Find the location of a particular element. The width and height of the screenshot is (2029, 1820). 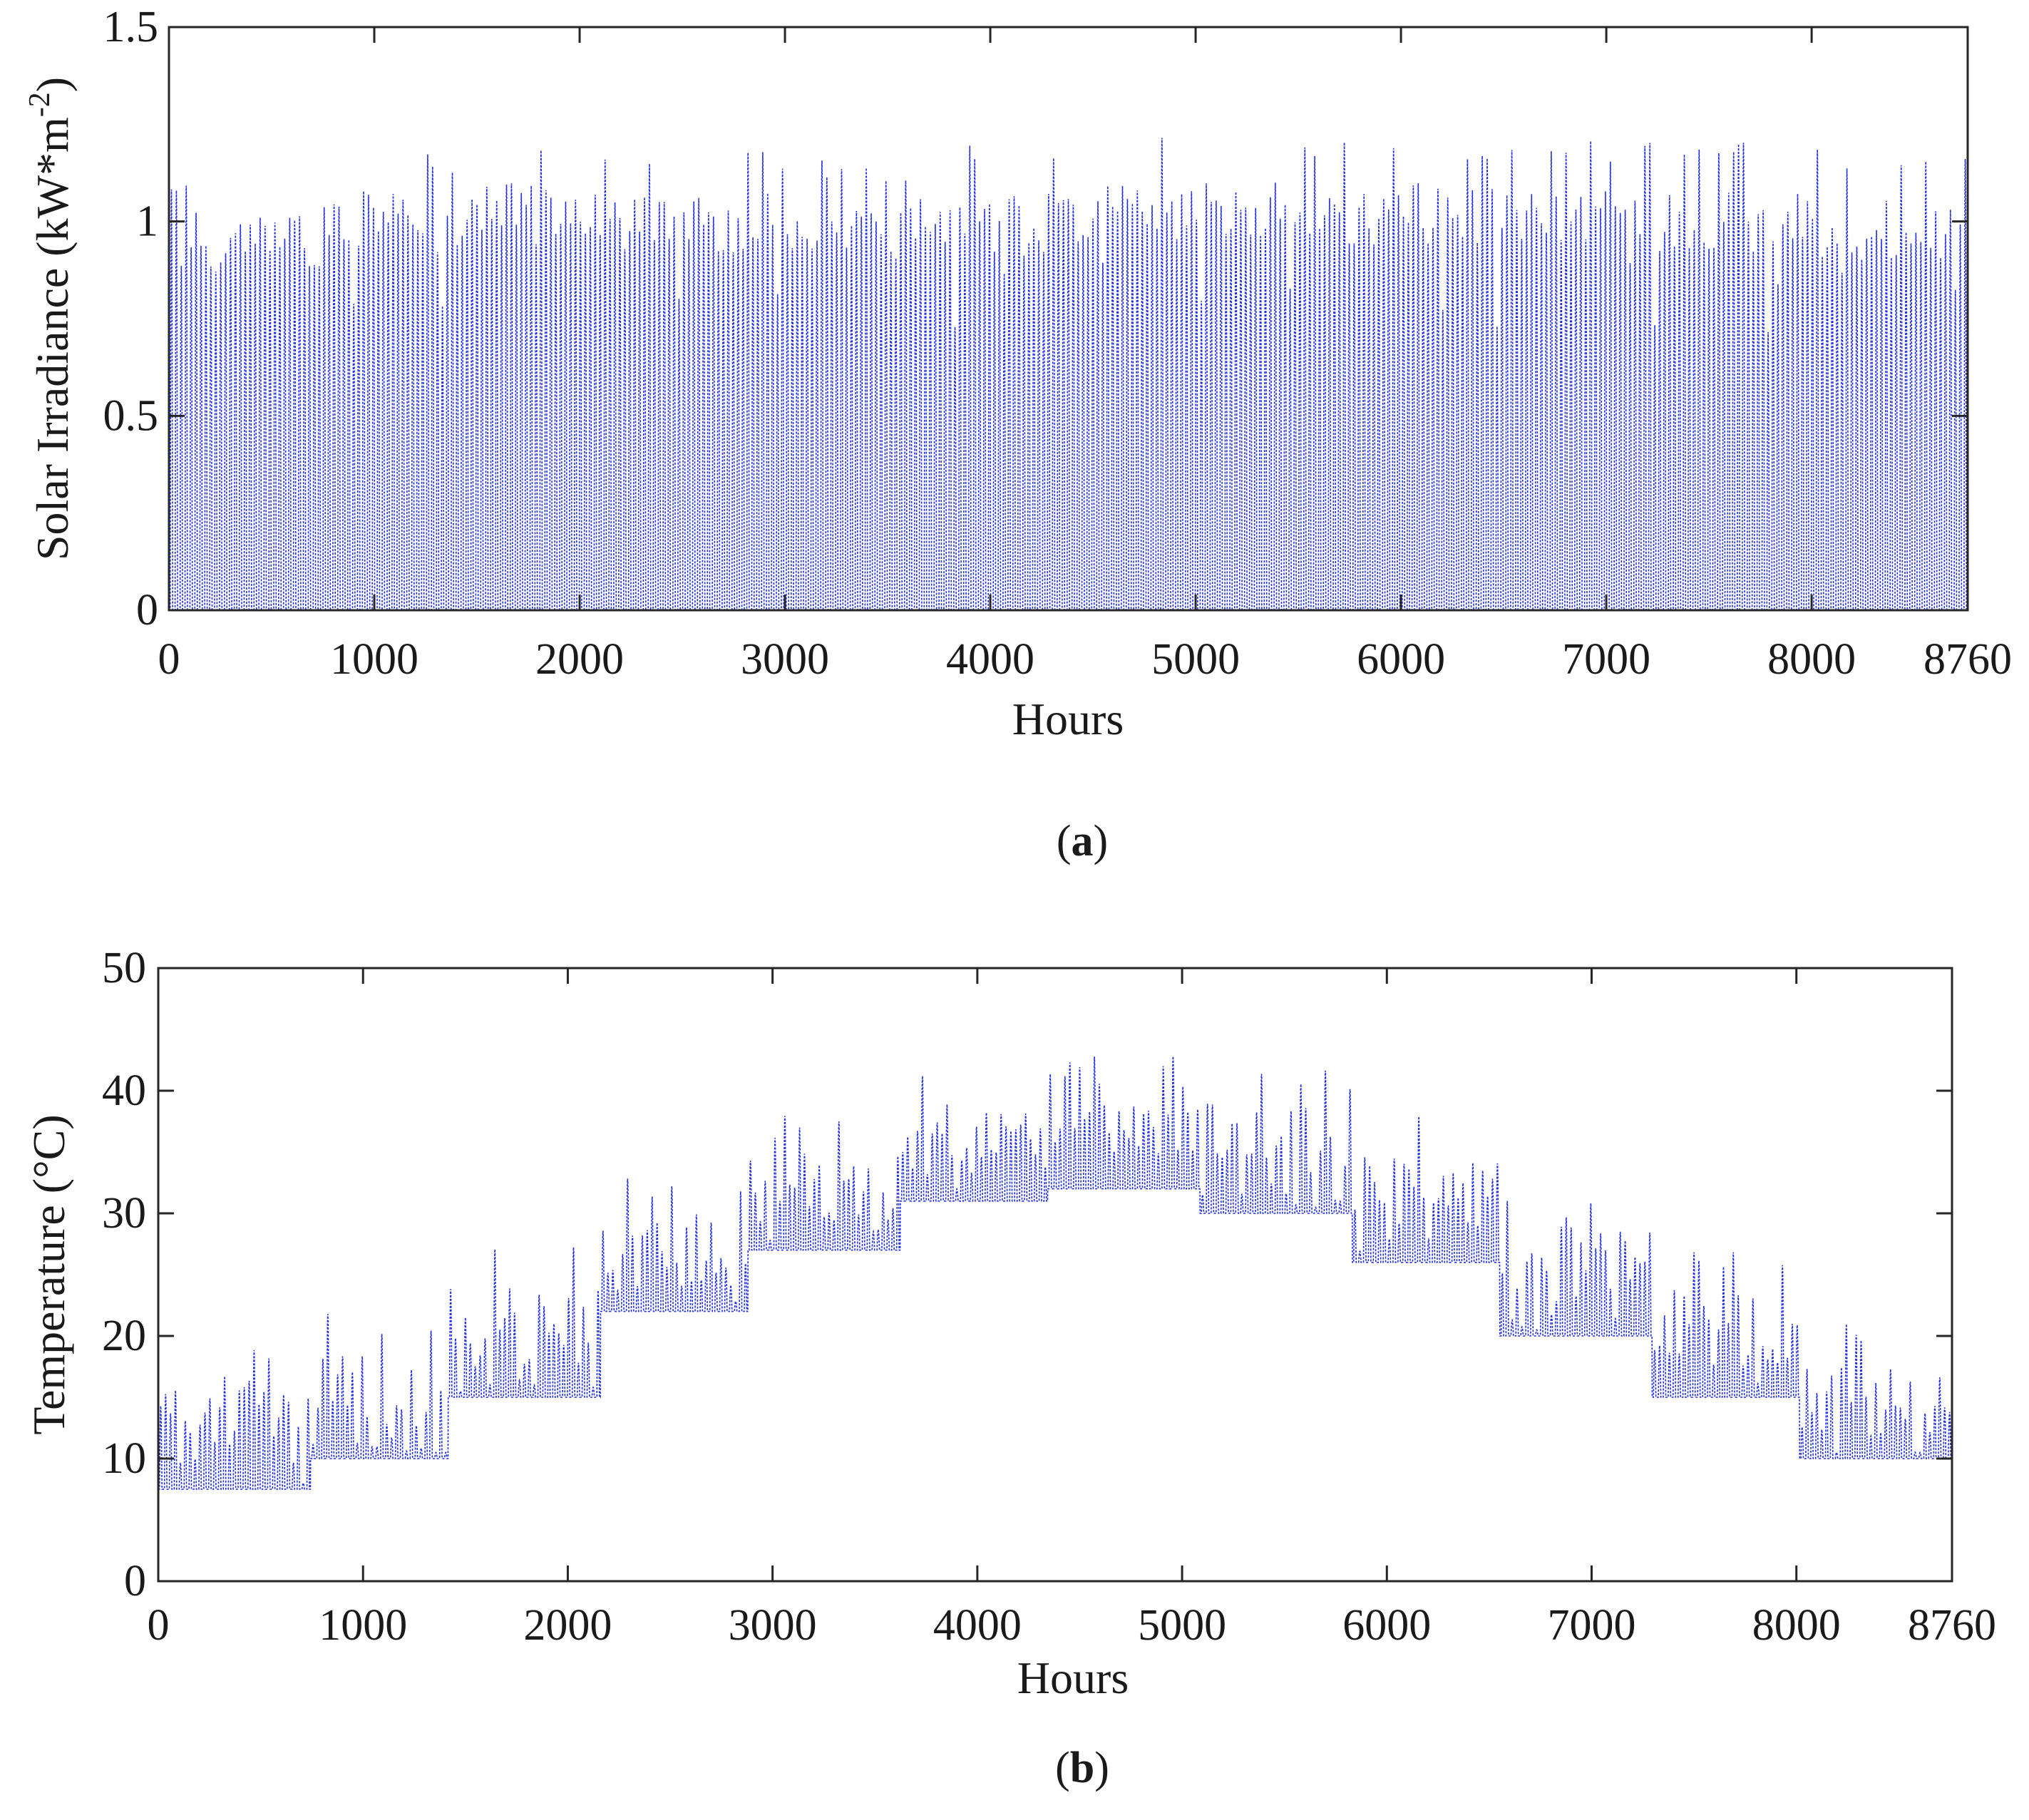

panel-b-x-tick-label: 5000 is located at coordinates (1182, 1625).